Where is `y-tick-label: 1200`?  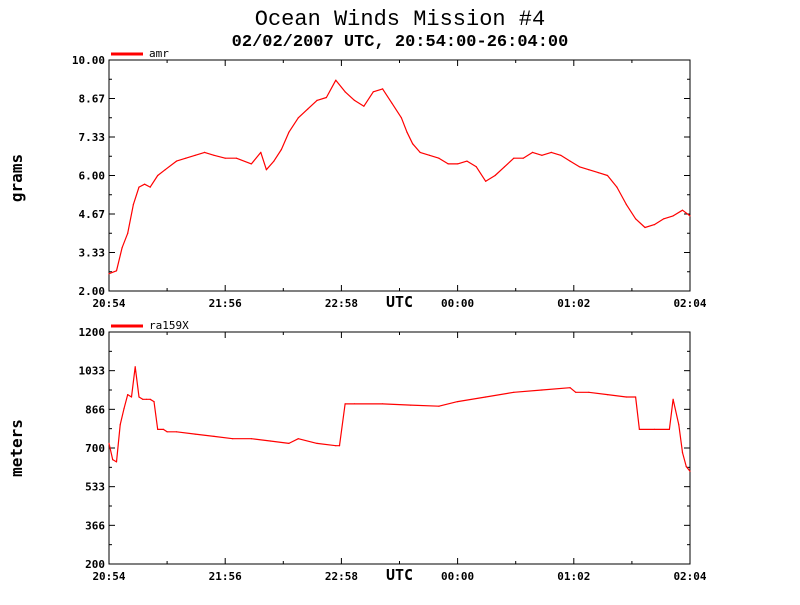
y-tick-label: 1200 is located at coordinates (92, 332).